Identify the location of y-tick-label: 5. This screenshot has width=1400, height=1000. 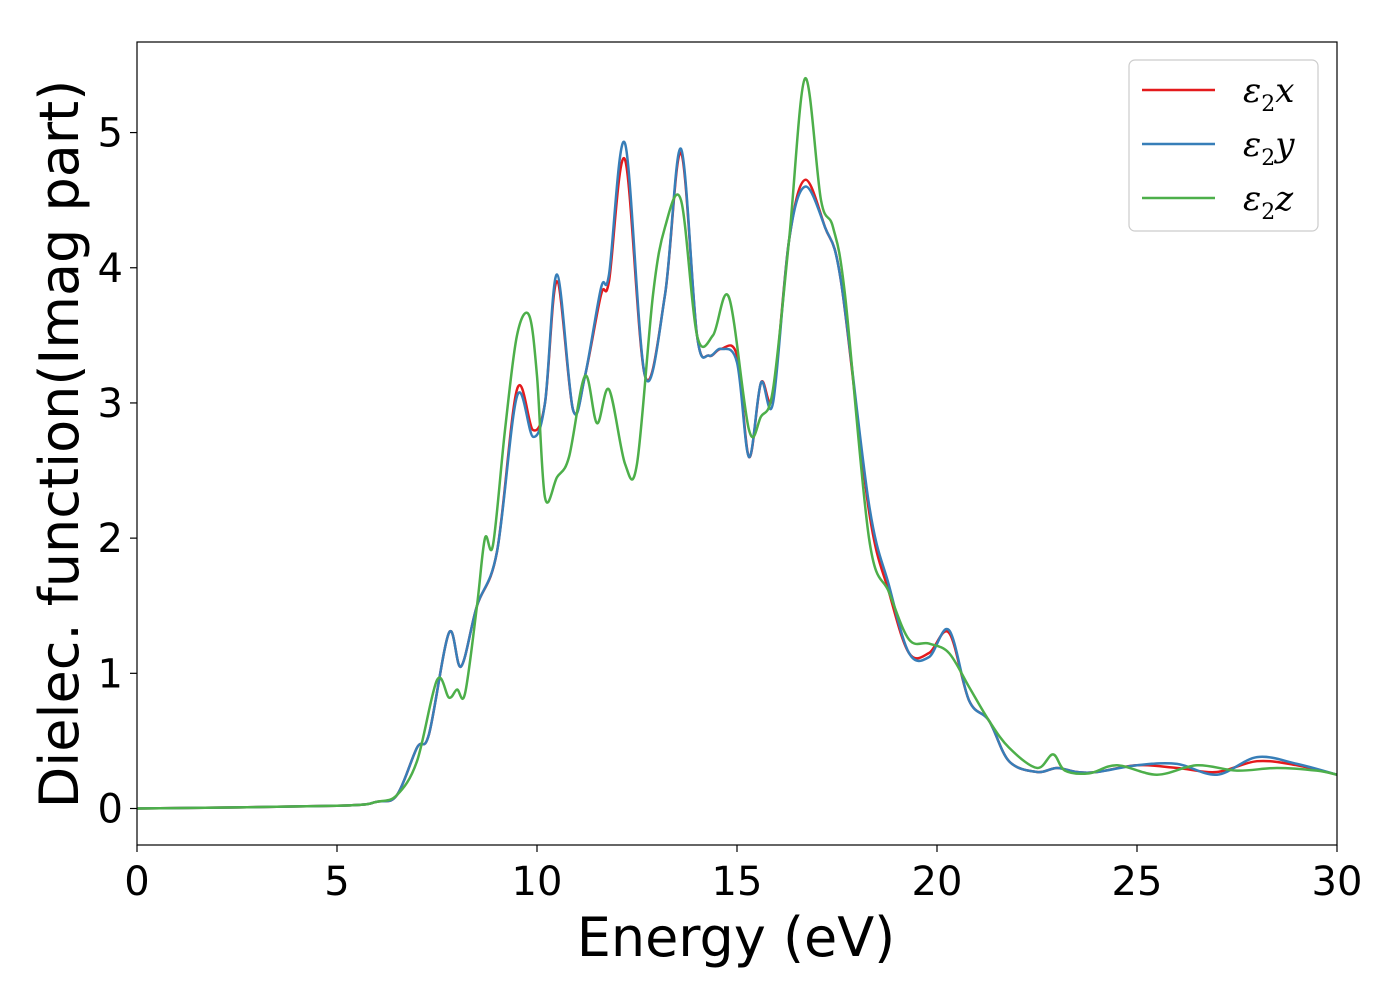
(110, 134).